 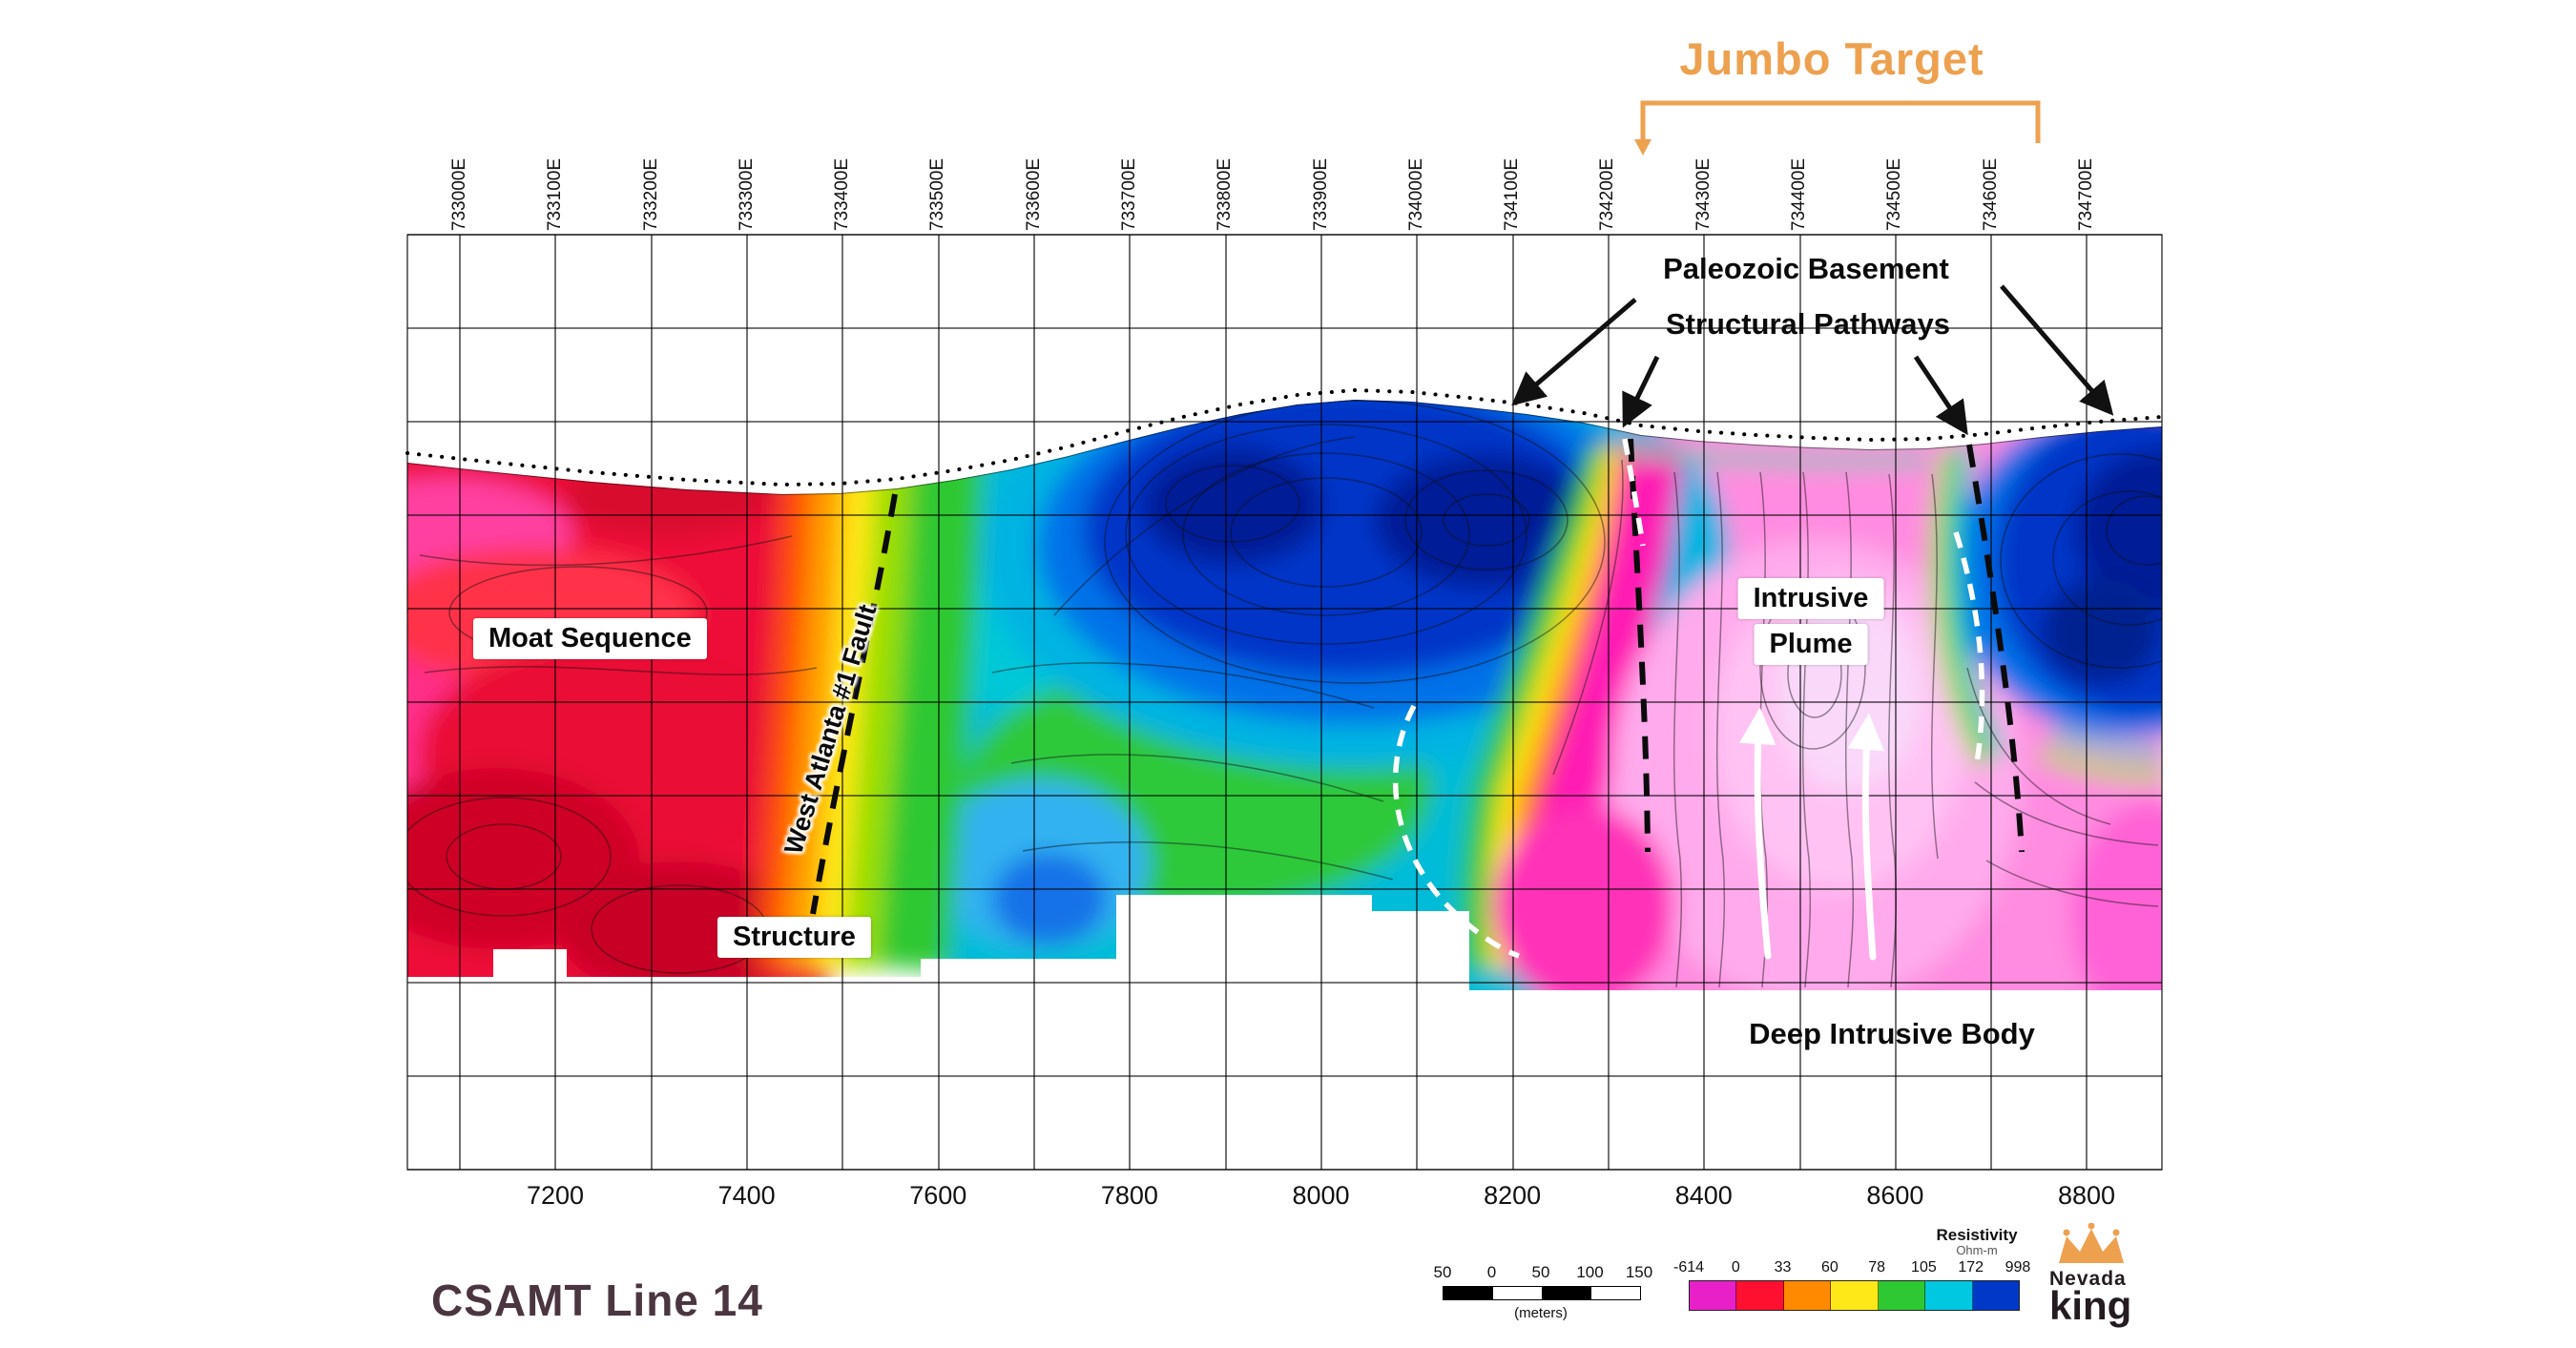 I want to click on top-axis-tick: 734200E, so click(x=1607, y=194).